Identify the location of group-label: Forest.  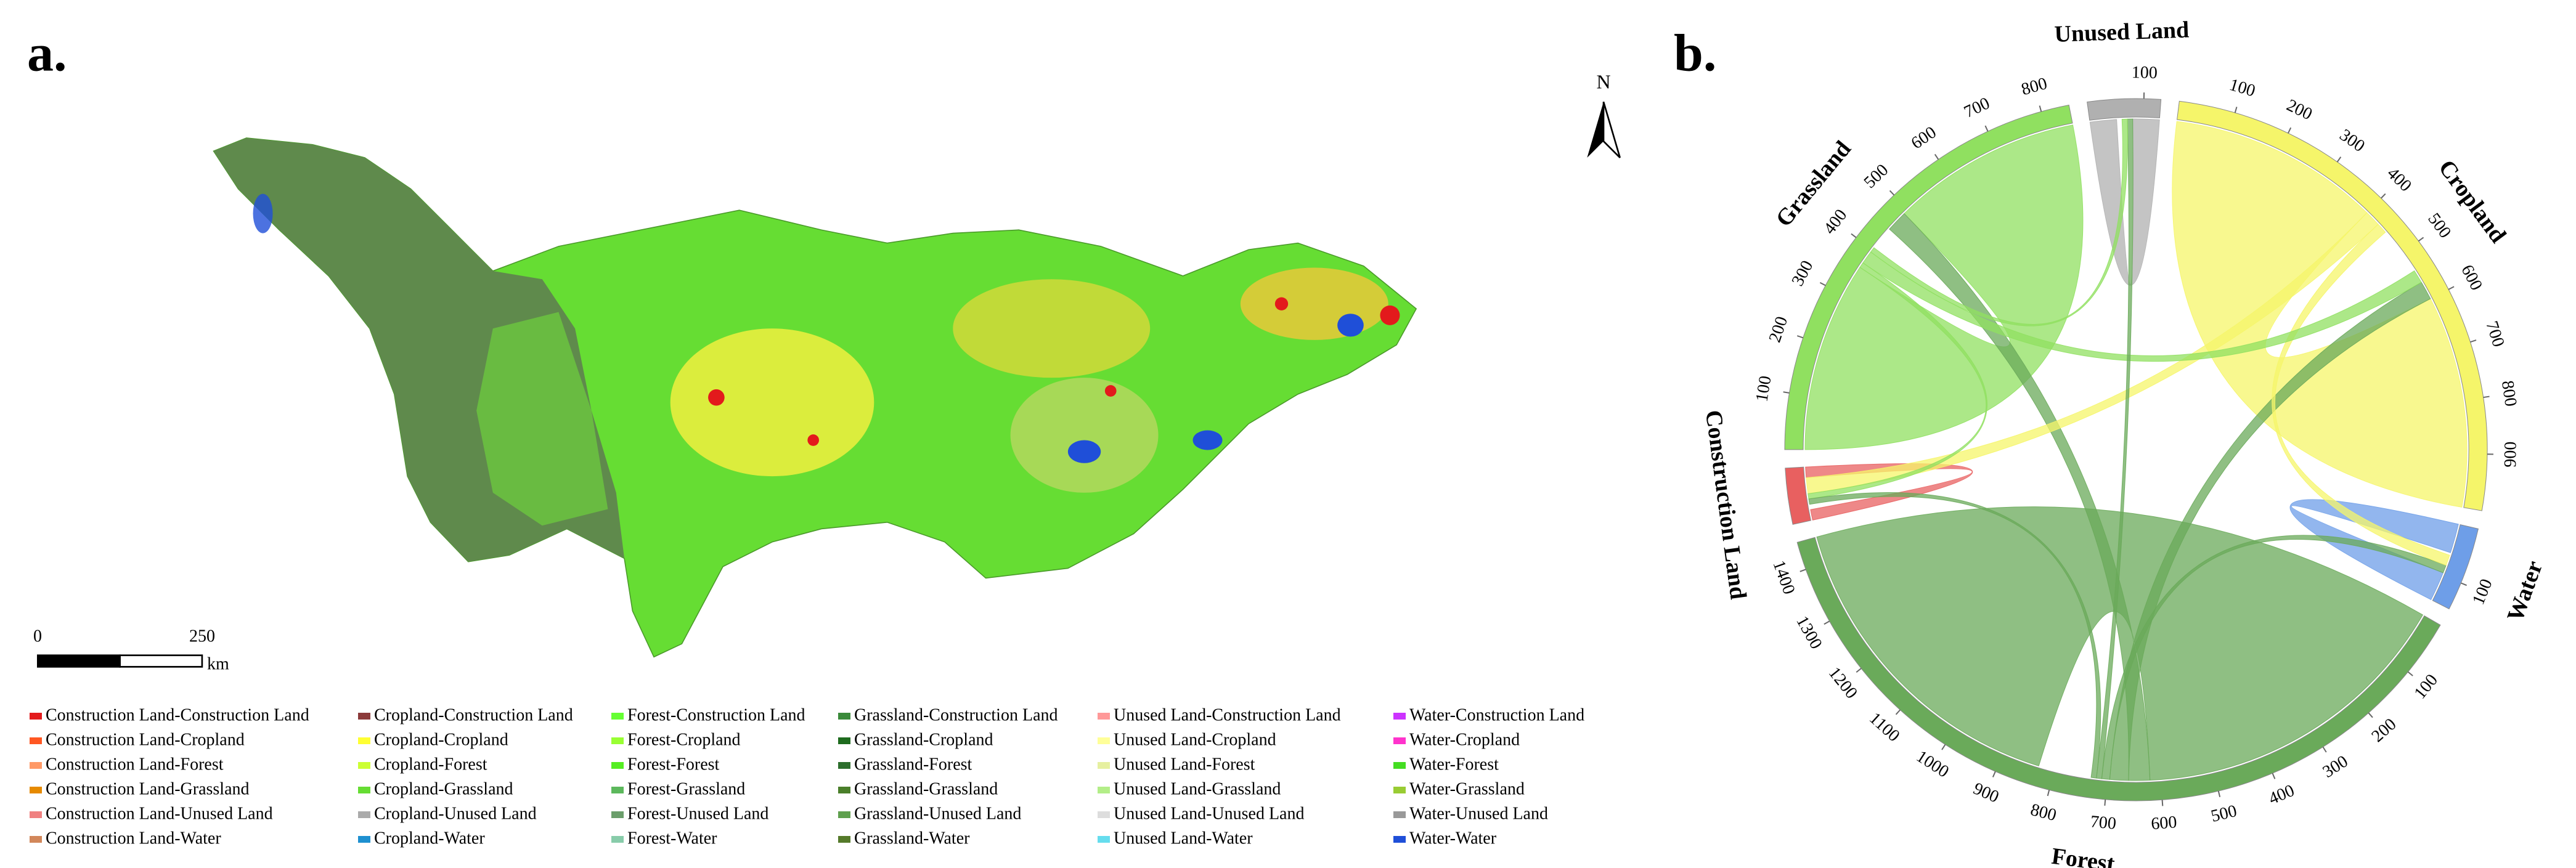
(2083, 856).